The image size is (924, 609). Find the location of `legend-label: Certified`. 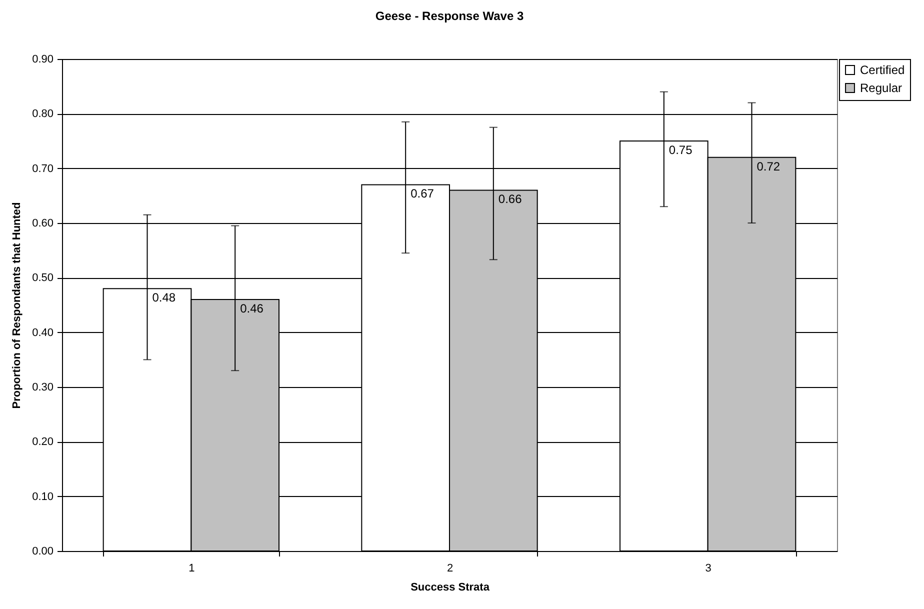

legend-label: Certified is located at coordinates (882, 70).